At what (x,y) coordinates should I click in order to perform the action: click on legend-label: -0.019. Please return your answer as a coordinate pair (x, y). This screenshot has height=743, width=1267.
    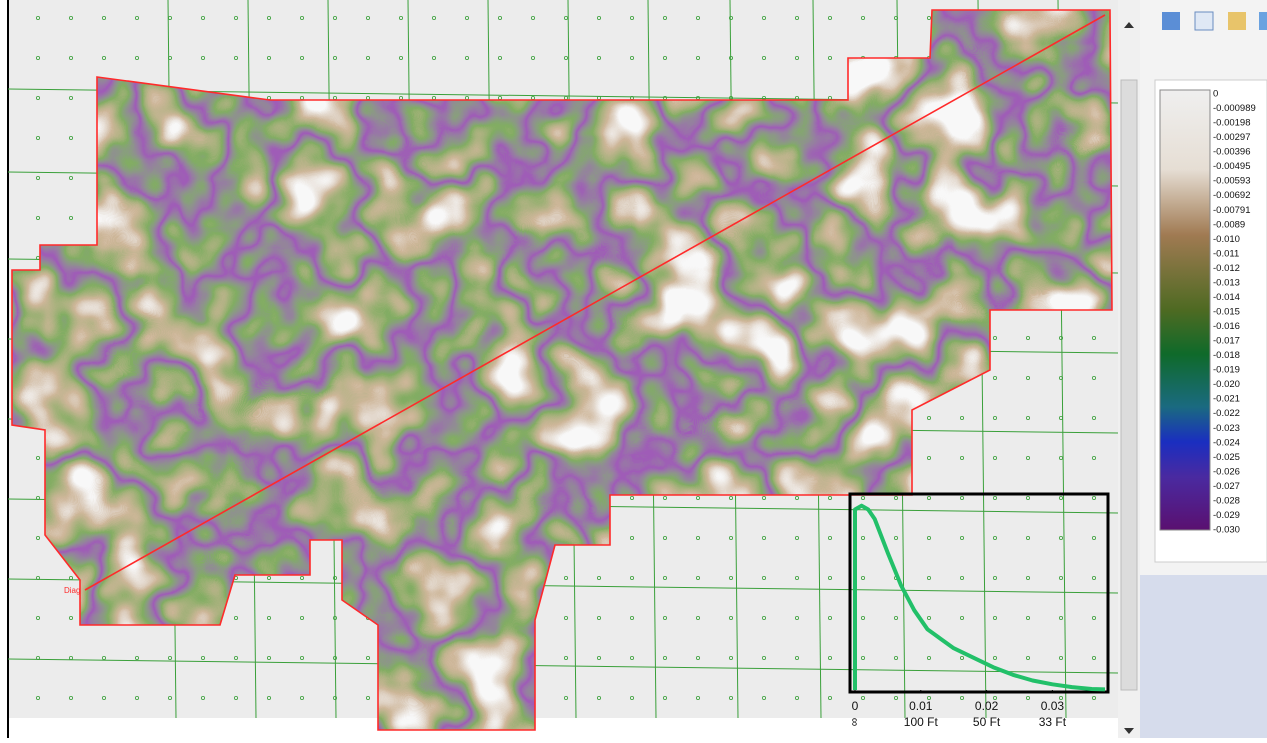
    Looking at the image, I should click on (1226, 370).